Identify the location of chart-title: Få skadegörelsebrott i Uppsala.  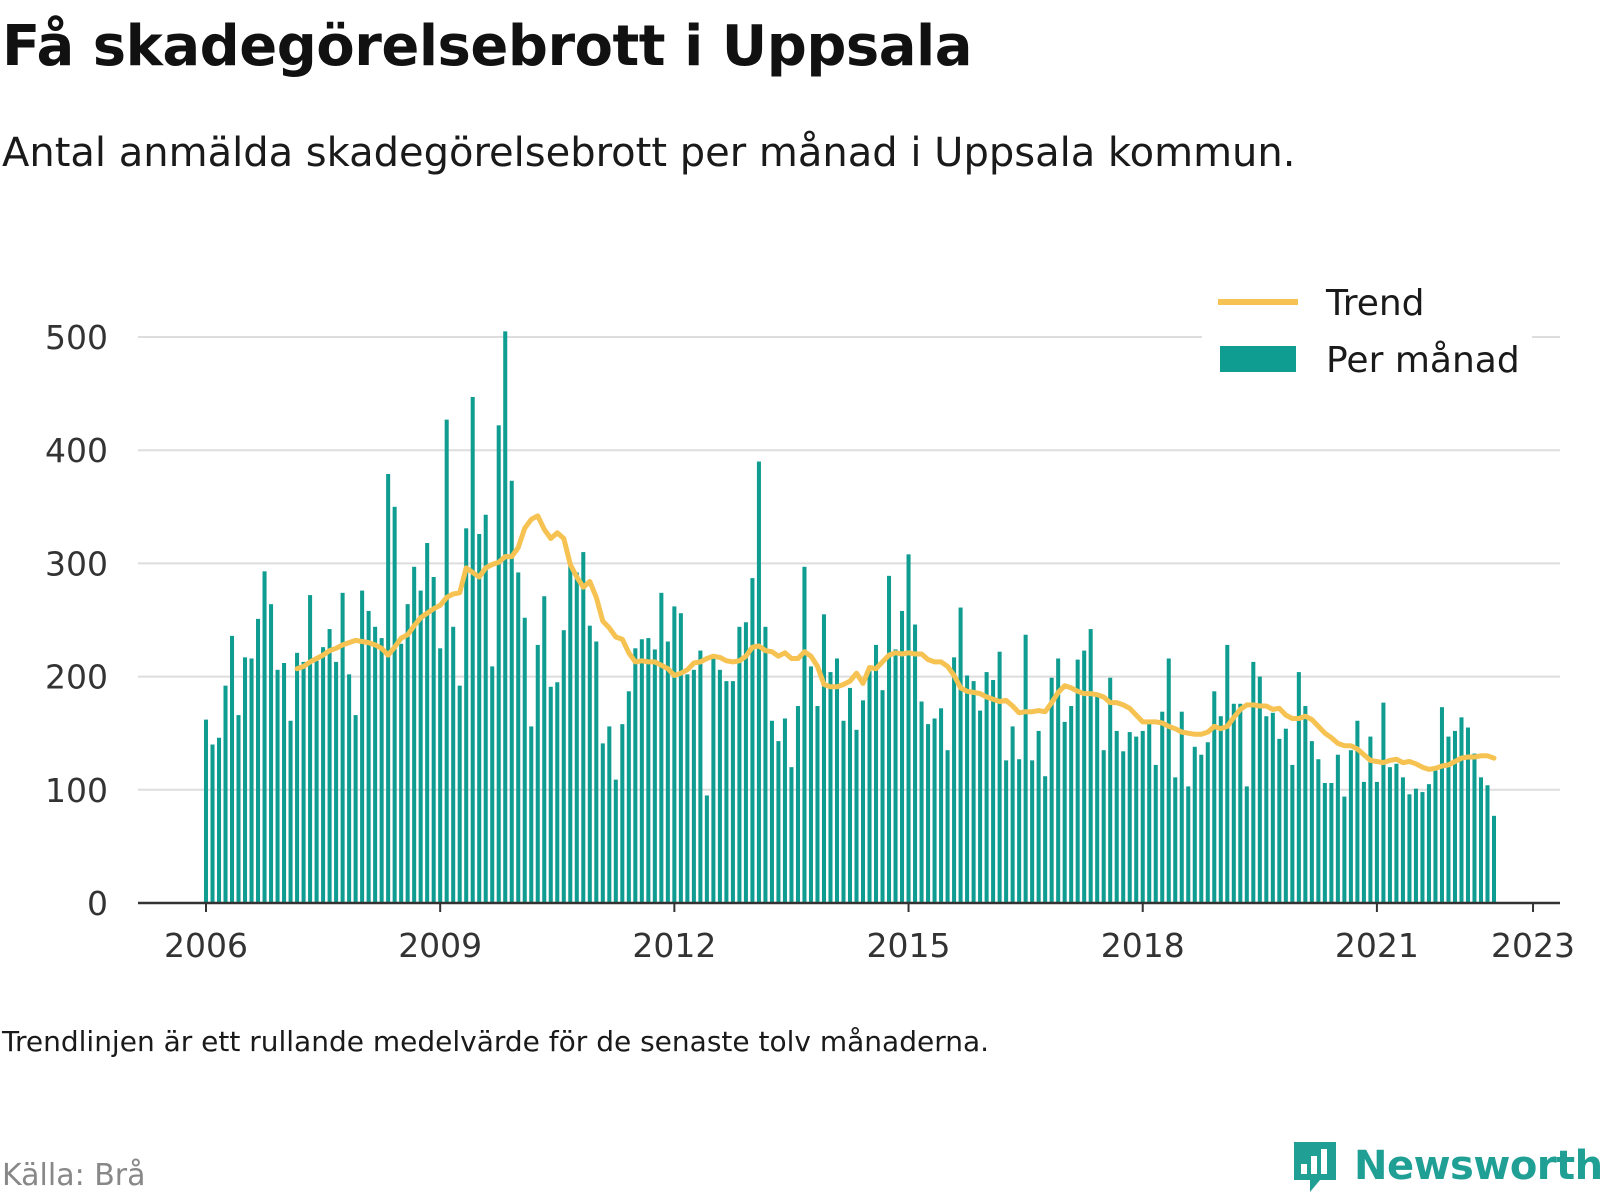
(487, 46).